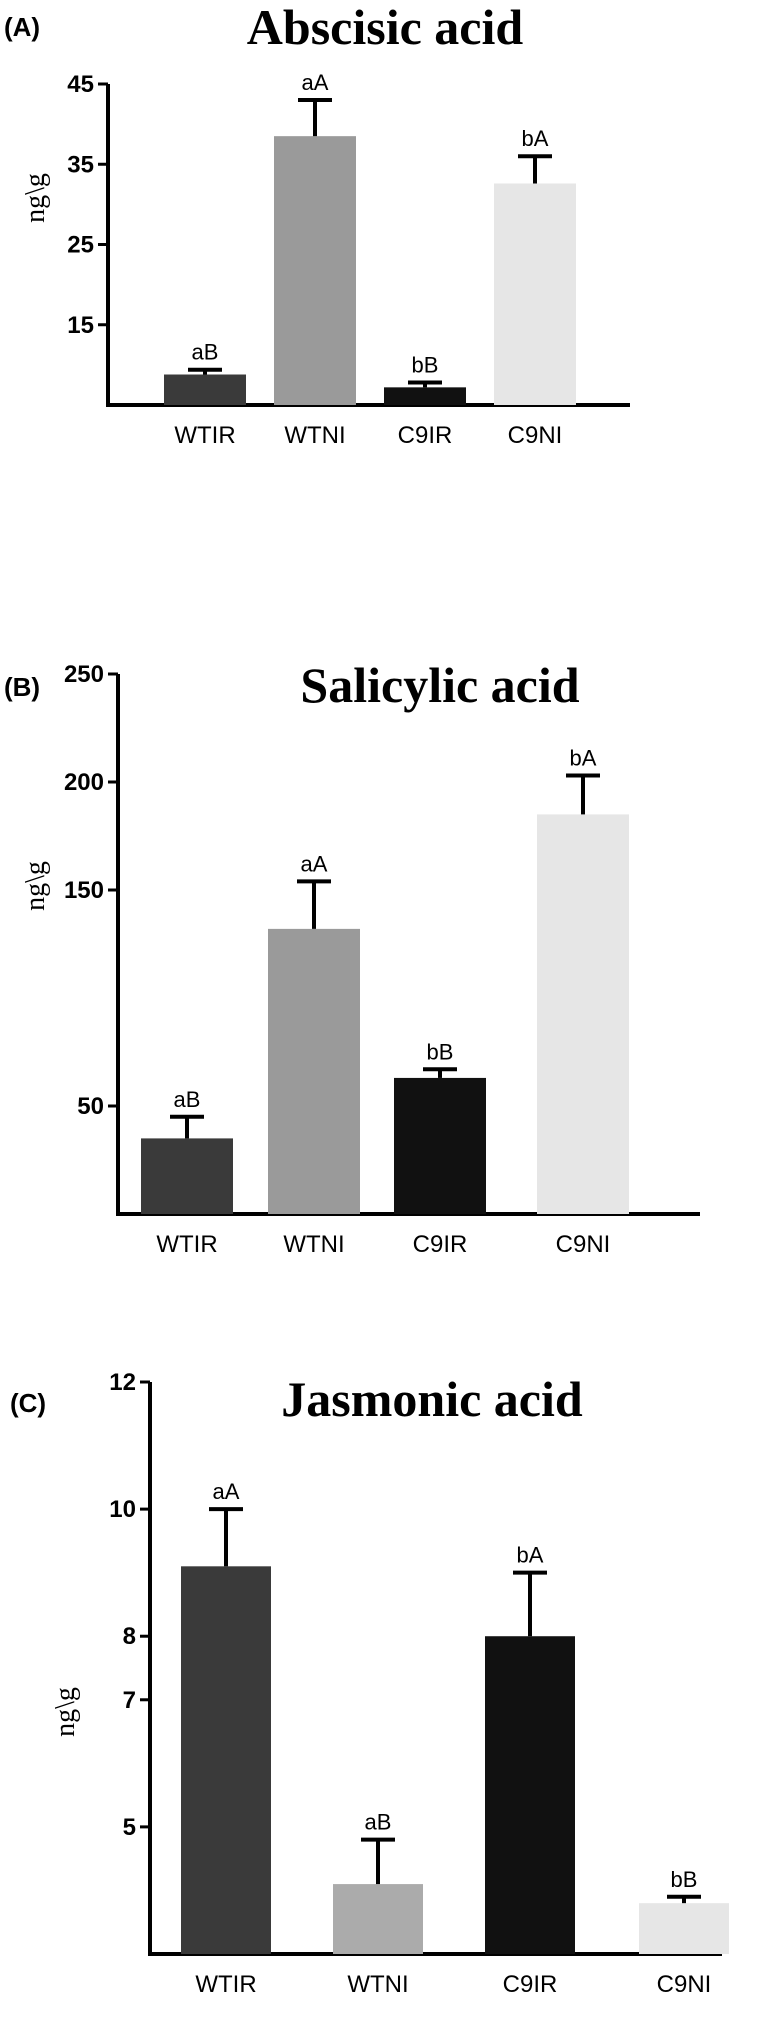  Describe the element at coordinates (84, 890) in the screenshot. I see `y-tick-label: 150` at that location.